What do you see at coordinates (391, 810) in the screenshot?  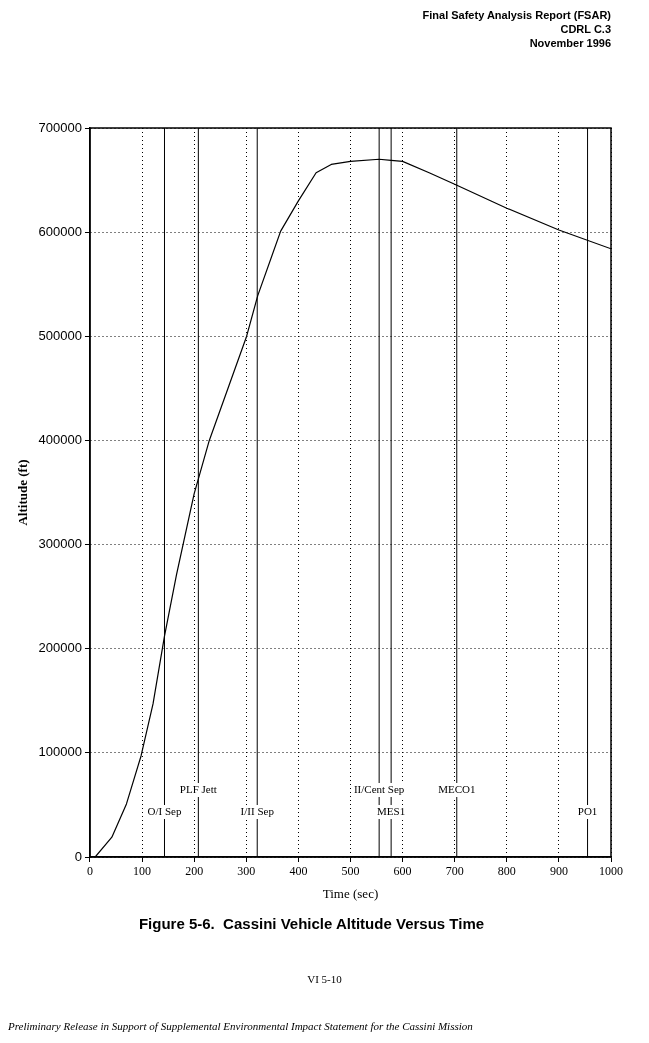 I see `ref-line-label: MES1` at bounding box center [391, 810].